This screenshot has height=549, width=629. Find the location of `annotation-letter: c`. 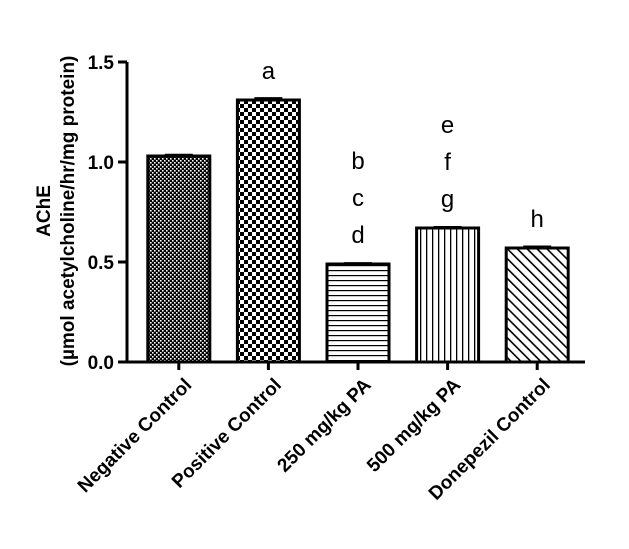

annotation-letter: c is located at coordinates (358, 198).